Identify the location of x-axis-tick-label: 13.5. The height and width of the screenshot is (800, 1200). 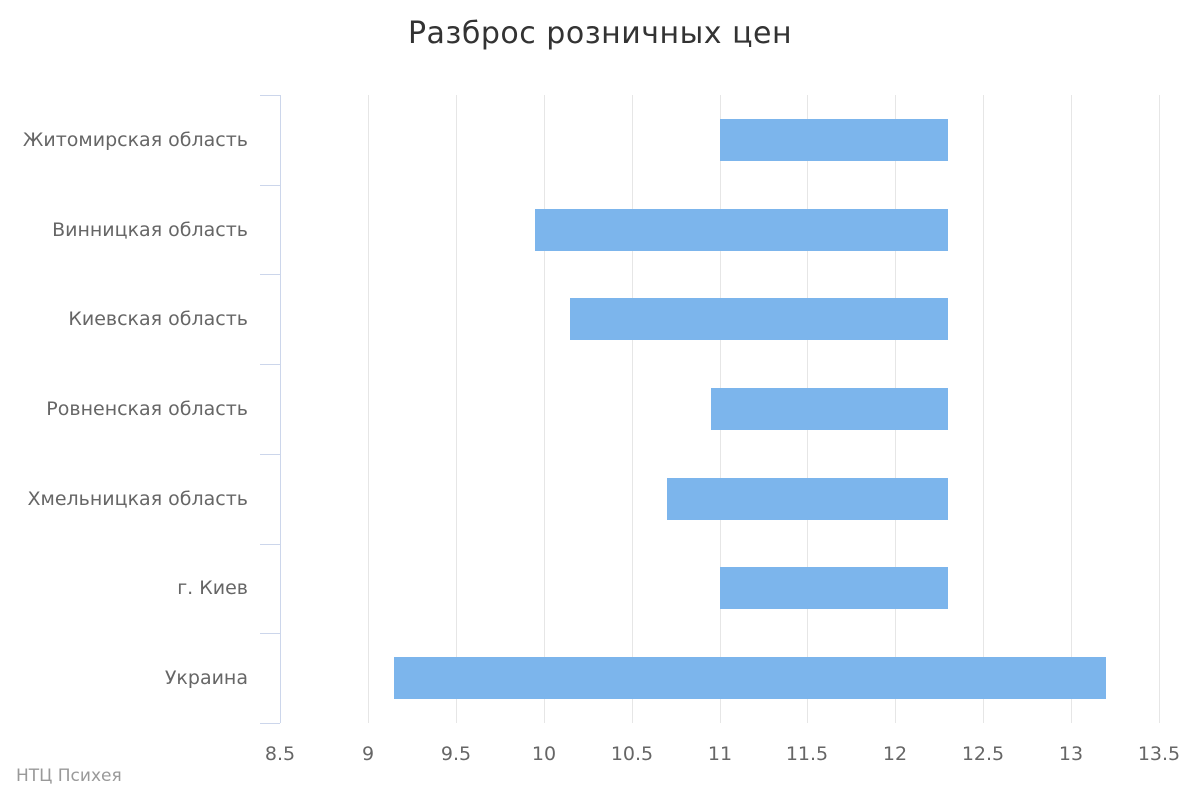
(1159, 754).